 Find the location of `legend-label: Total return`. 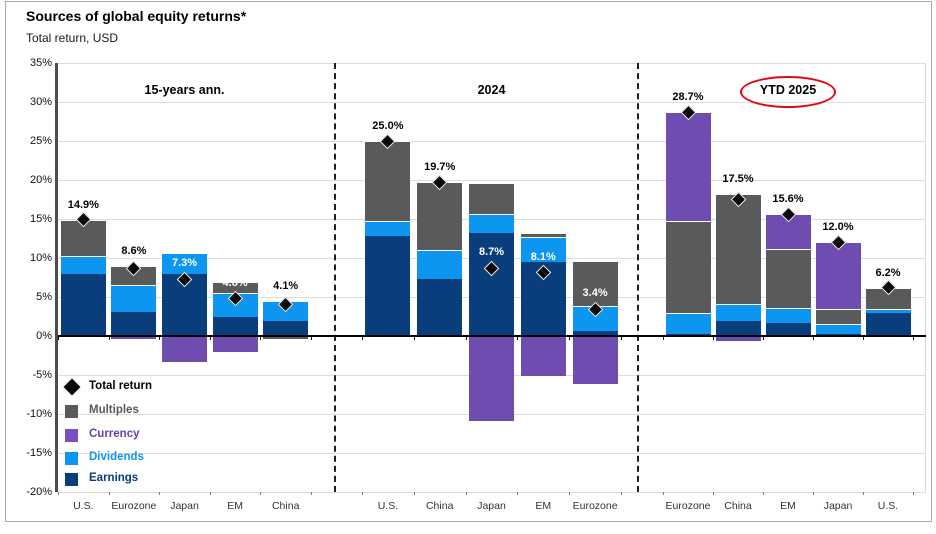

legend-label: Total return is located at coordinates (121, 386).